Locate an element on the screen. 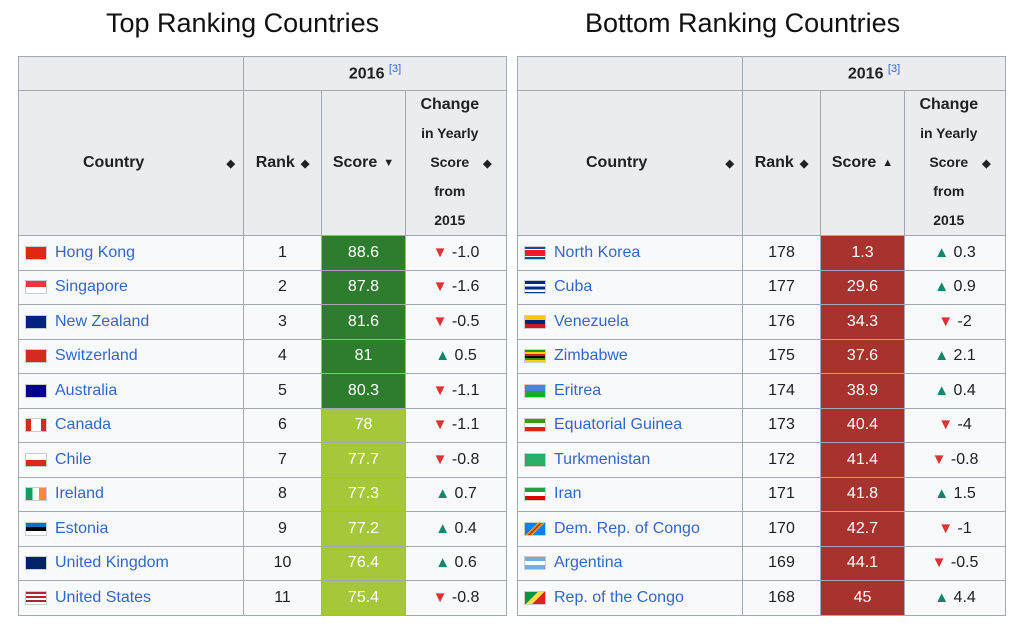 The height and width of the screenshot is (644, 1024). country-link: Chile is located at coordinates (73, 459).